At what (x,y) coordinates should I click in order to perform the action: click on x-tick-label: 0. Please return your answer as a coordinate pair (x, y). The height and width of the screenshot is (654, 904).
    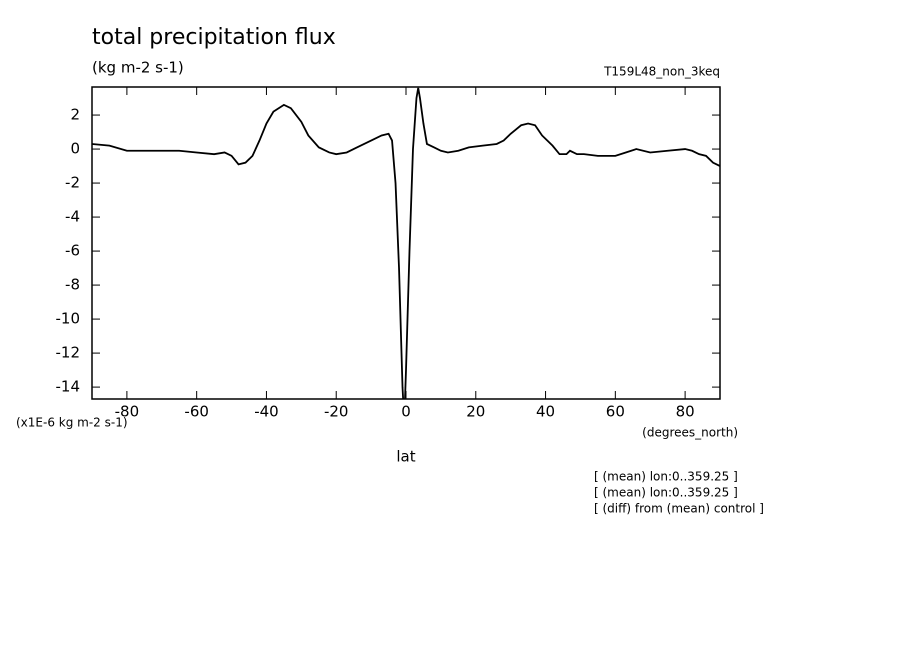
    Looking at the image, I should click on (406, 412).